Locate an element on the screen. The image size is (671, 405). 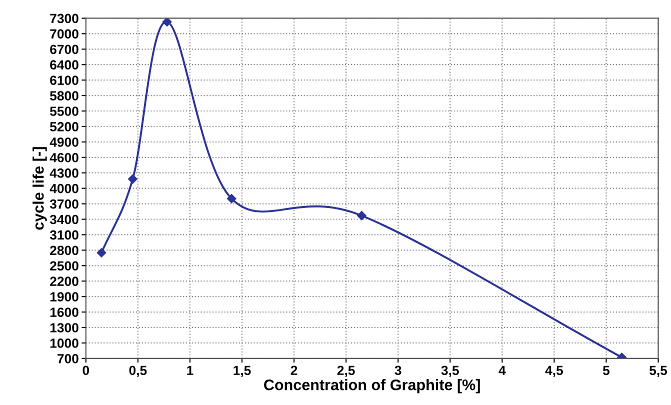
y-tick-label: 5800 is located at coordinates (64, 95).